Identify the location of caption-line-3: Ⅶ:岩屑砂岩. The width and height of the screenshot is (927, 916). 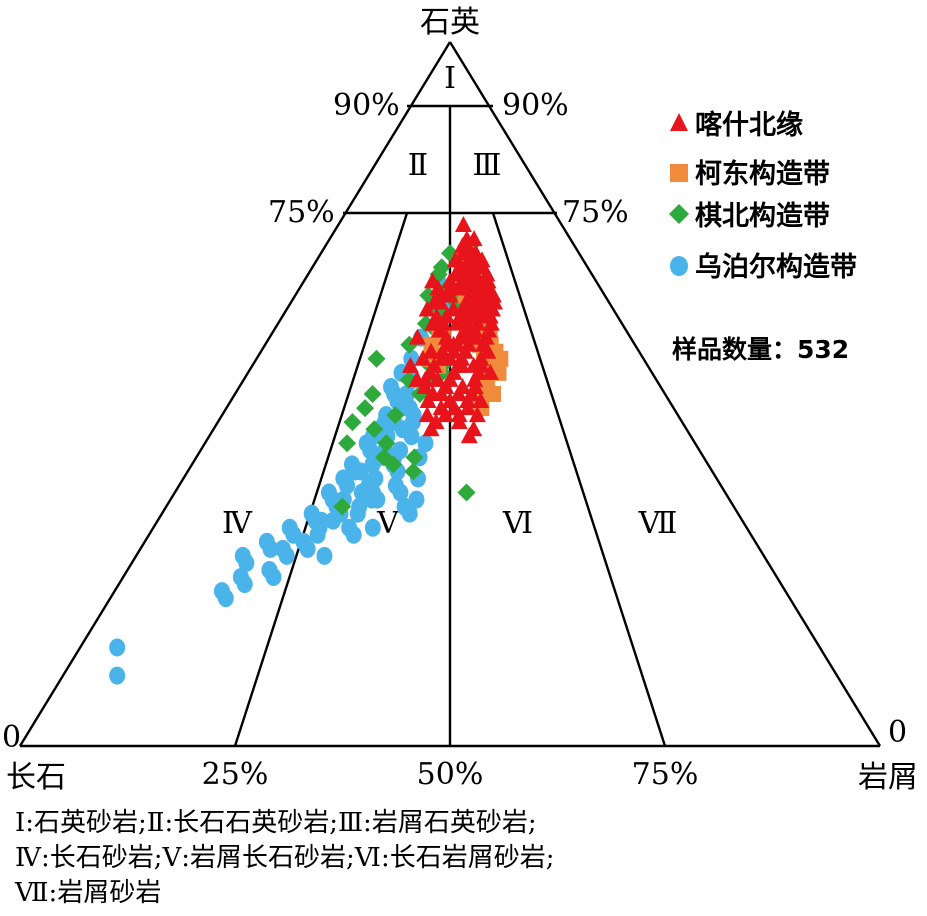
(88, 893).